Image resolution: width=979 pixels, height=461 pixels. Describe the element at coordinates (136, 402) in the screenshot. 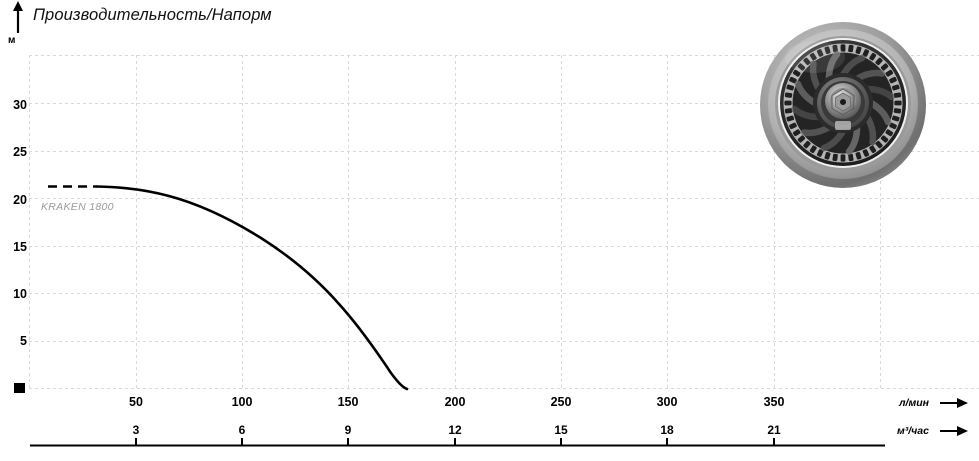

I see `x-tick-lpm-50: 50` at that location.